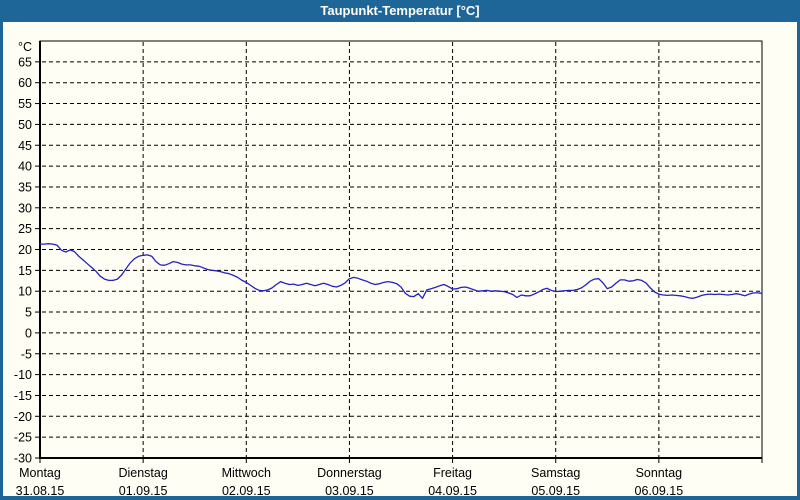 This screenshot has width=800, height=500. What do you see at coordinates (555, 473) in the screenshot?
I see `x-day-name-label: Samstag` at bounding box center [555, 473].